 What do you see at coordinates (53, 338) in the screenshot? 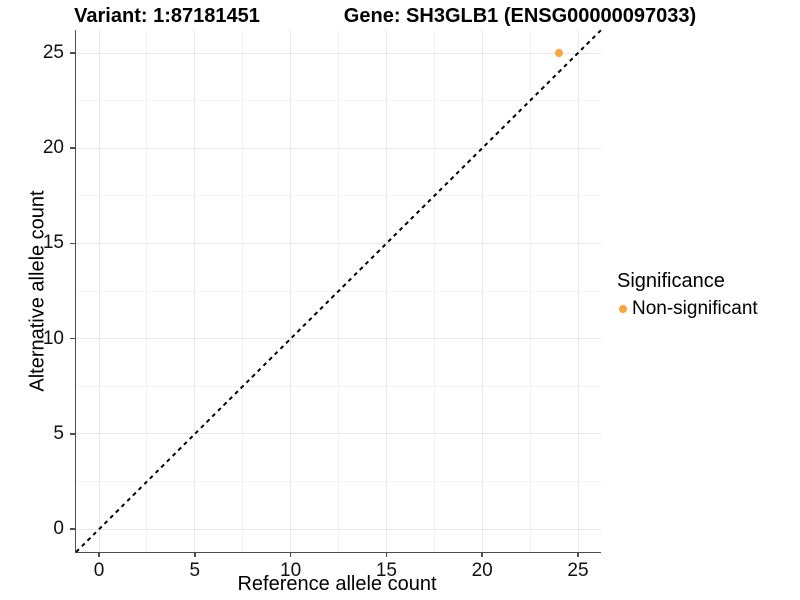
I see `y-tick-label: 10` at bounding box center [53, 338].